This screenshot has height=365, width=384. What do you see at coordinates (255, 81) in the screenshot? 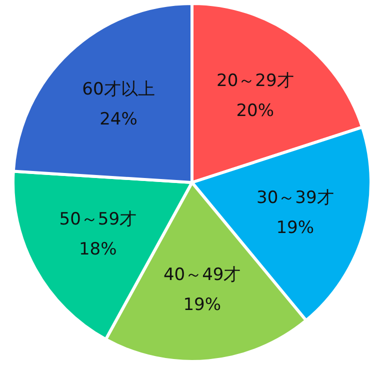
I see `slice-label: 20～29才` at bounding box center [255, 81].